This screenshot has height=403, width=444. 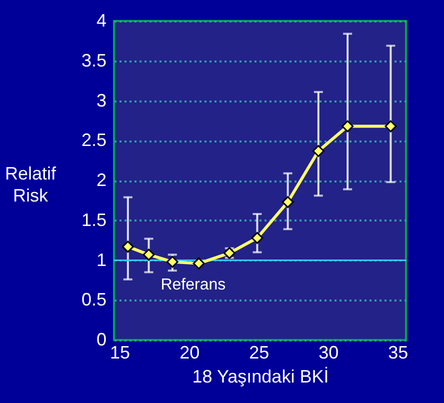 I want to click on y-tick-label: 0, so click(x=101, y=340).